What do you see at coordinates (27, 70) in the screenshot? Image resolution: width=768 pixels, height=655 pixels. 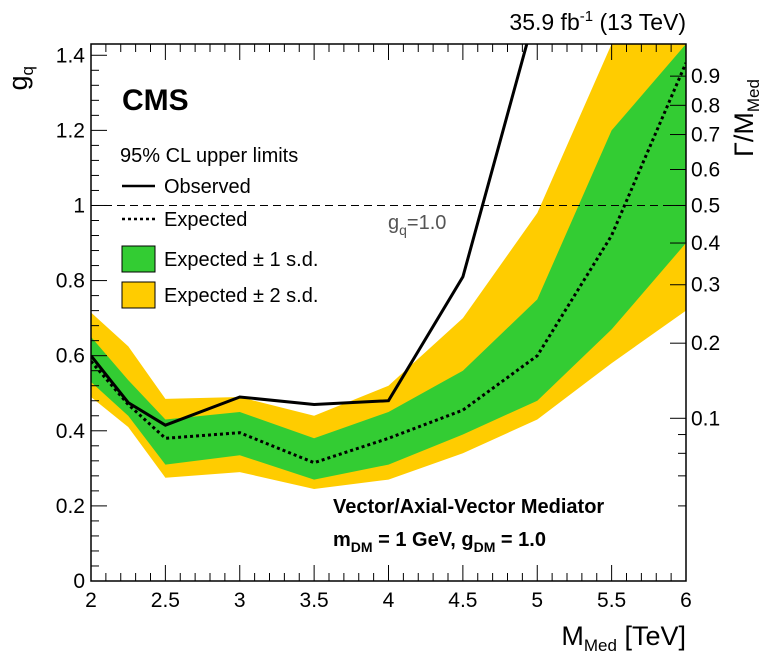 I see `y-axis-title-sub: q` at bounding box center [27, 70].